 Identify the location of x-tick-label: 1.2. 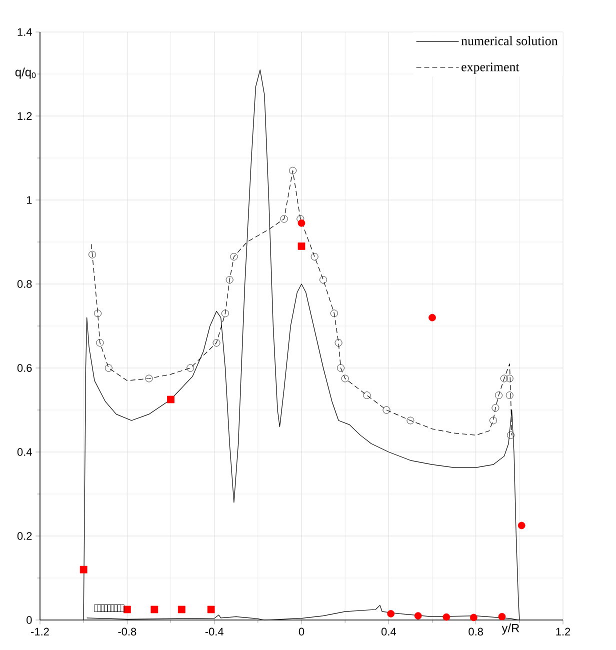
(563, 632).